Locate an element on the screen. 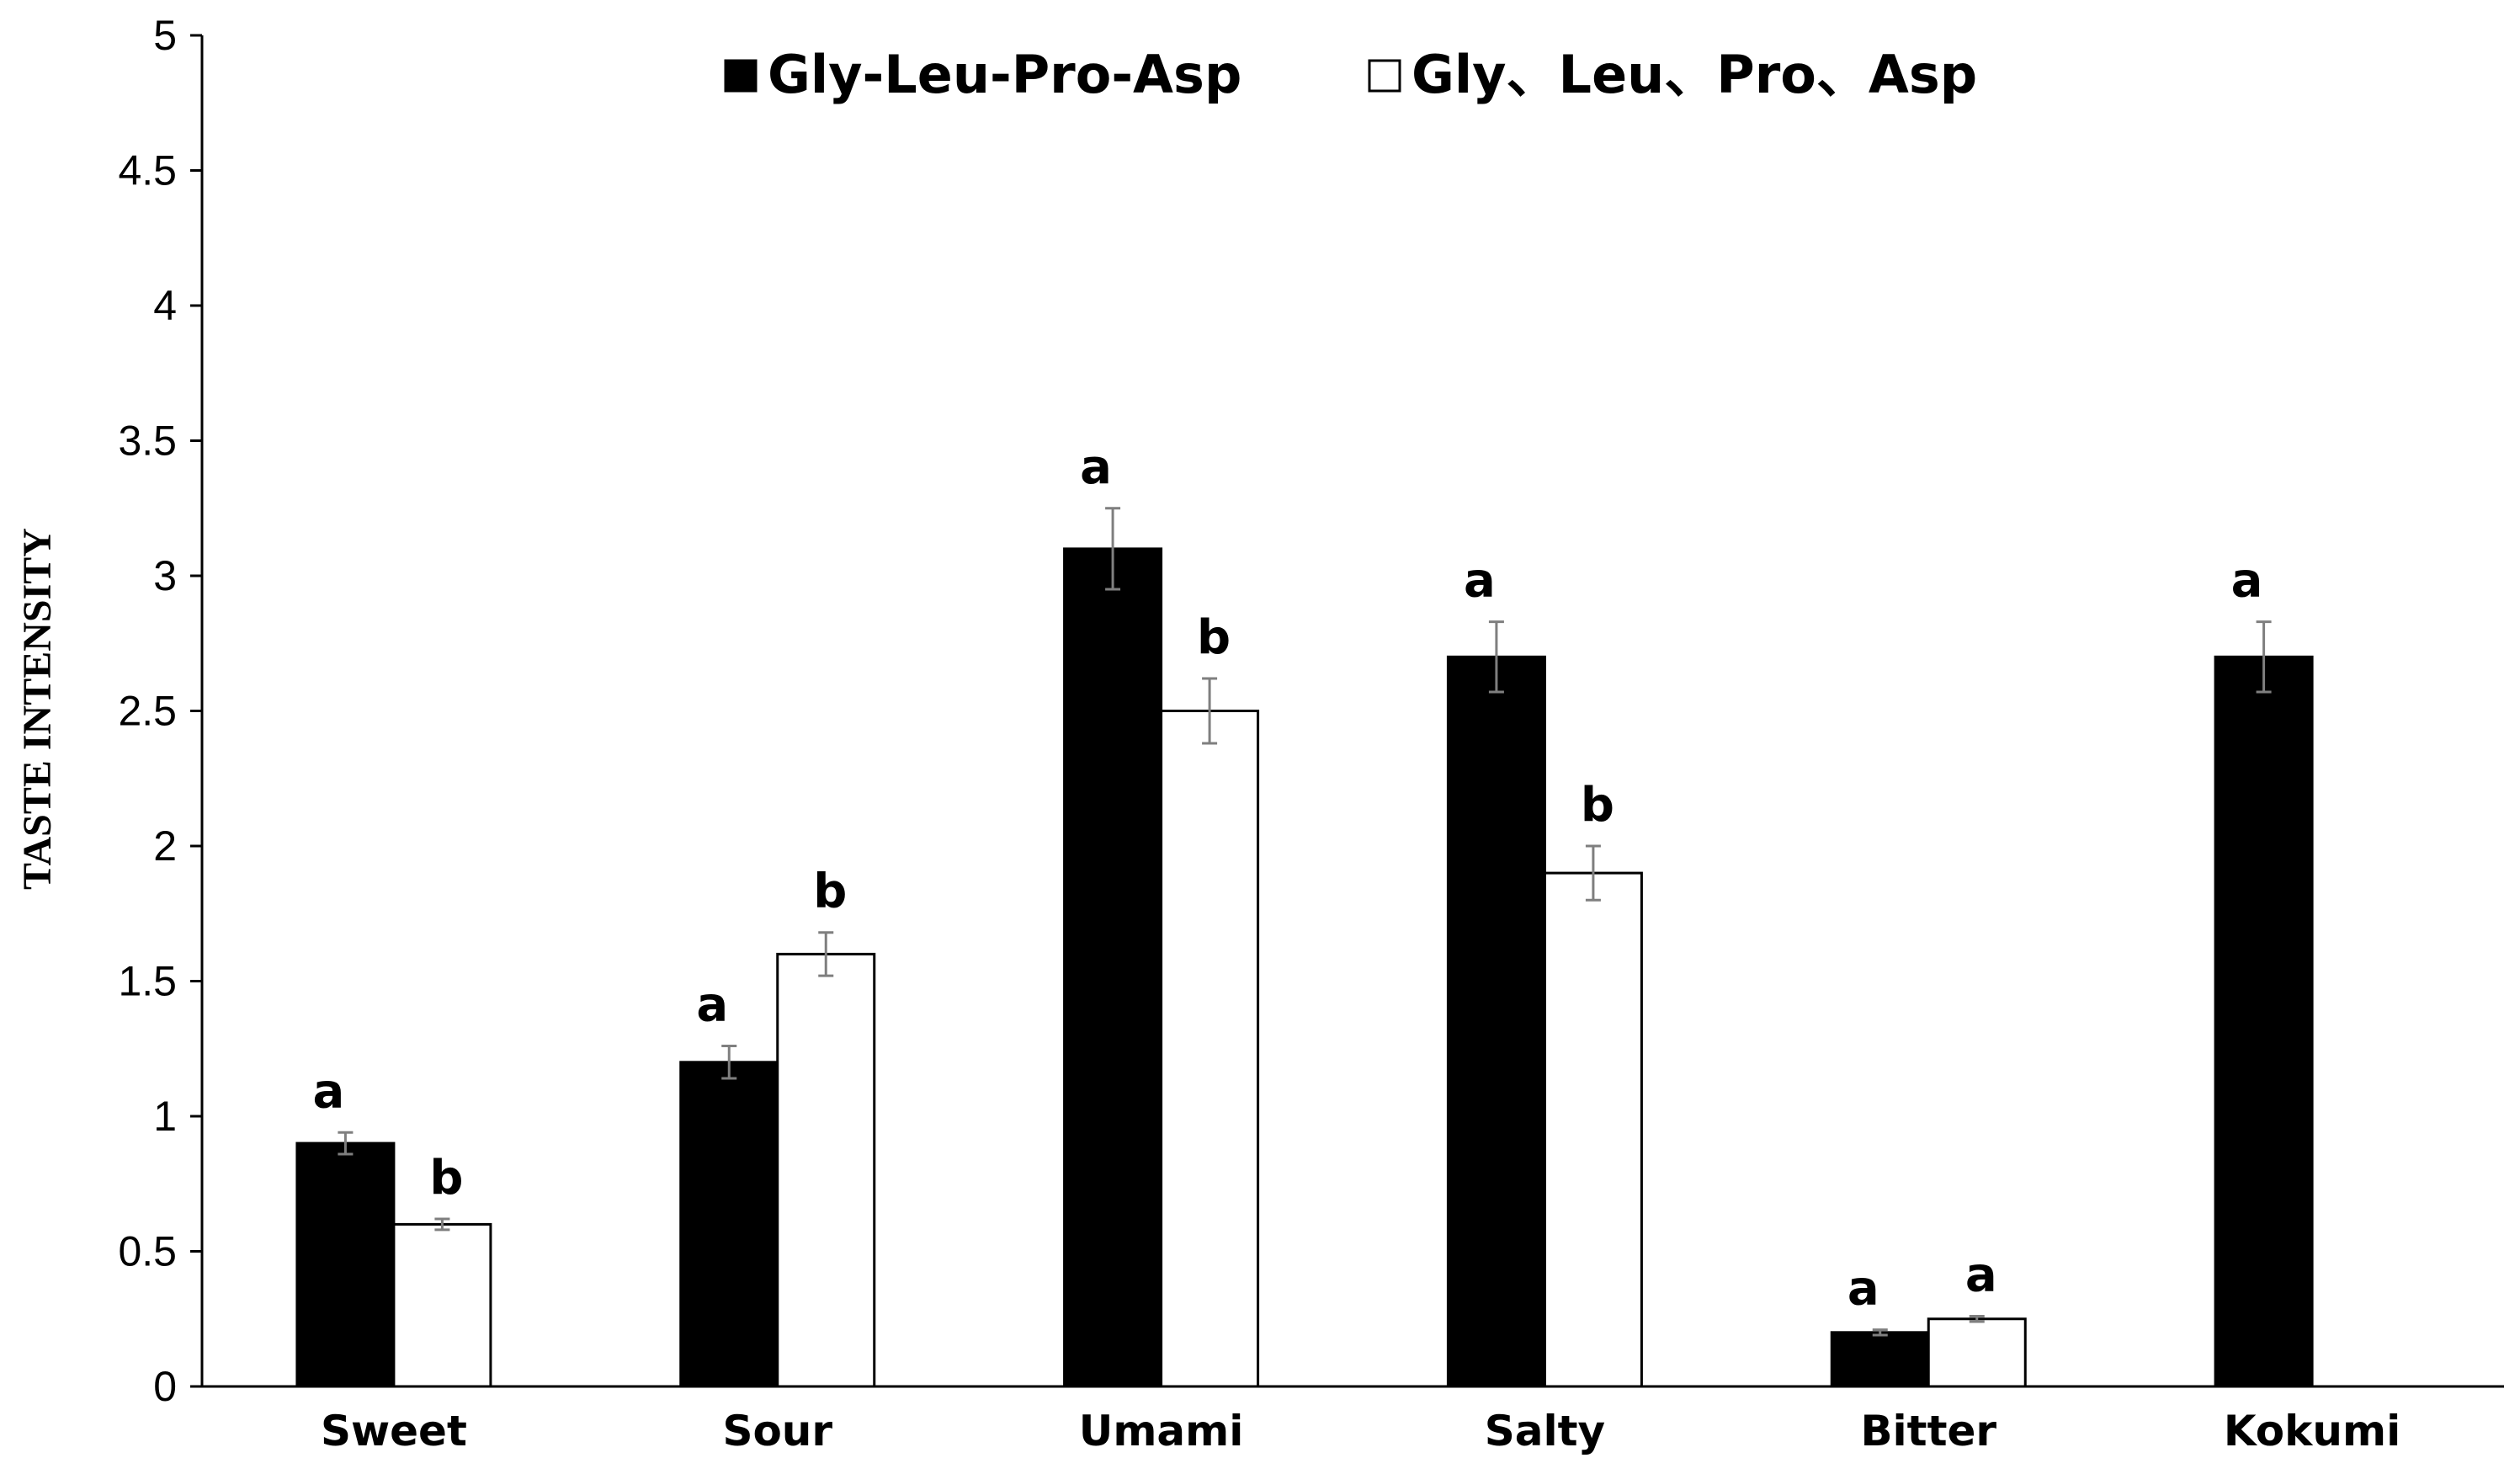 This screenshot has width=2520, height=1474. y-tick-label: 1.5 is located at coordinates (147, 982).